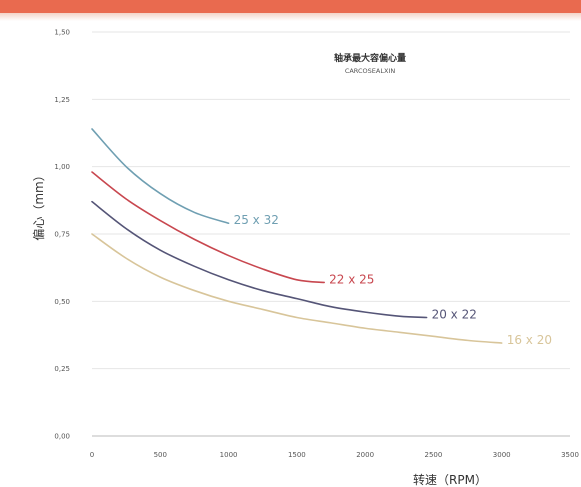 The image size is (581, 487). Describe the element at coordinates (229, 455) in the screenshot. I see `x-tick-label: 1000` at that location.